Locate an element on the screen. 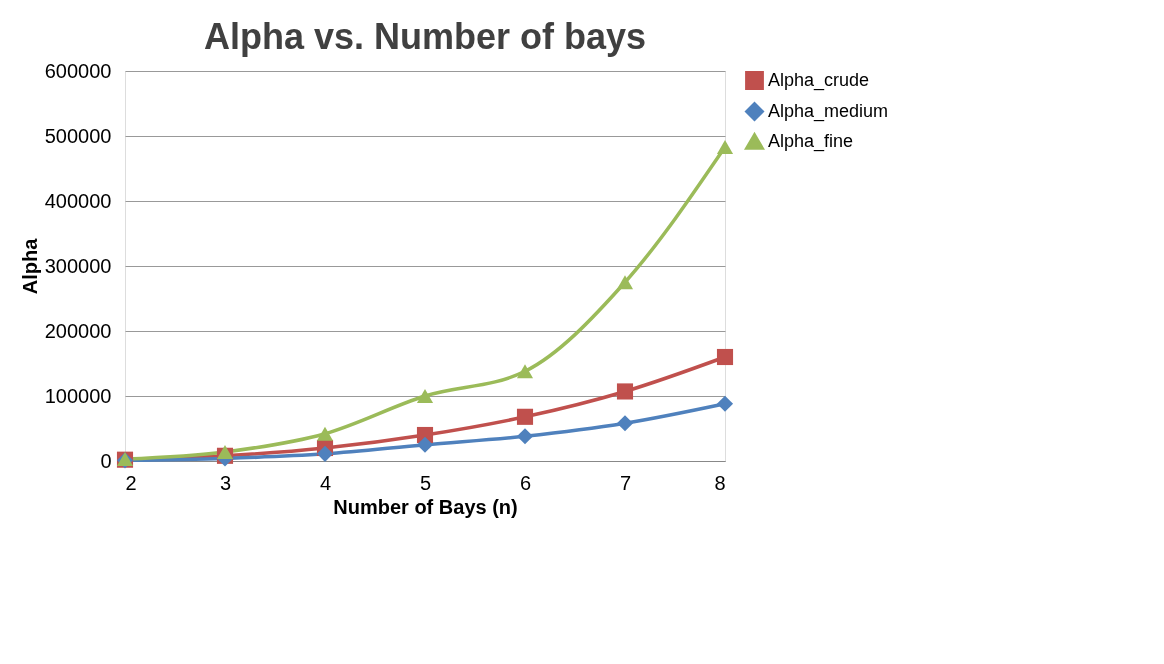  x-tick-label: 2 is located at coordinates (131, 482).